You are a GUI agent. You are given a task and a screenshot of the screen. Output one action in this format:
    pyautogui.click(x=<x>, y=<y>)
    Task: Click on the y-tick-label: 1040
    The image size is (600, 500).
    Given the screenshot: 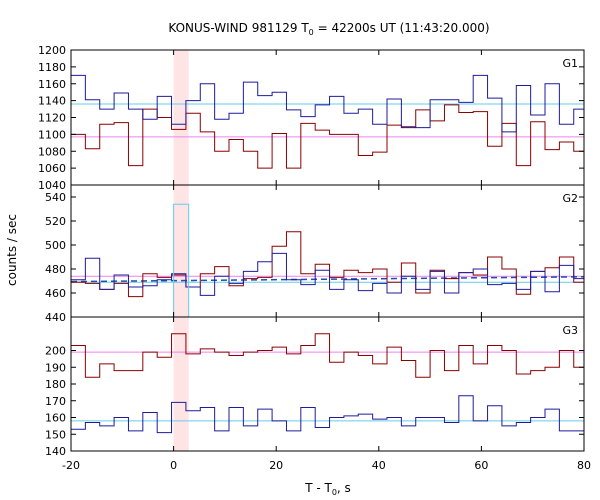 What is the action you would take?
    pyautogui.click(x=52, y=185)
    